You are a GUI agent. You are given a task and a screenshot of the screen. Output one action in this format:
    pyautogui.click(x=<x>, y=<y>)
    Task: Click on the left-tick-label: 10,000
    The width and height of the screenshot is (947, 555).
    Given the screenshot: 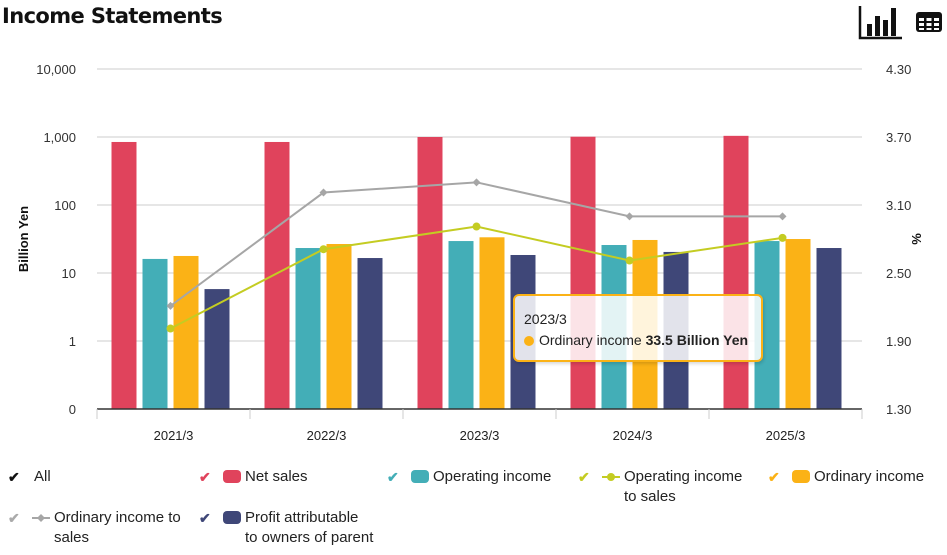 What is the action you would take?
    pyautogui.click(x=56, y=69)
    